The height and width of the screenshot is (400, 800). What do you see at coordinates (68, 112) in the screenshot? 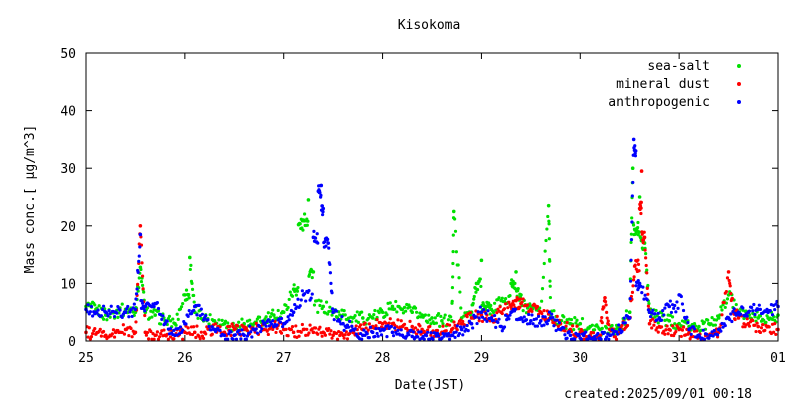
I see `y-tick-label: 40` at bounding box center [68, 112].